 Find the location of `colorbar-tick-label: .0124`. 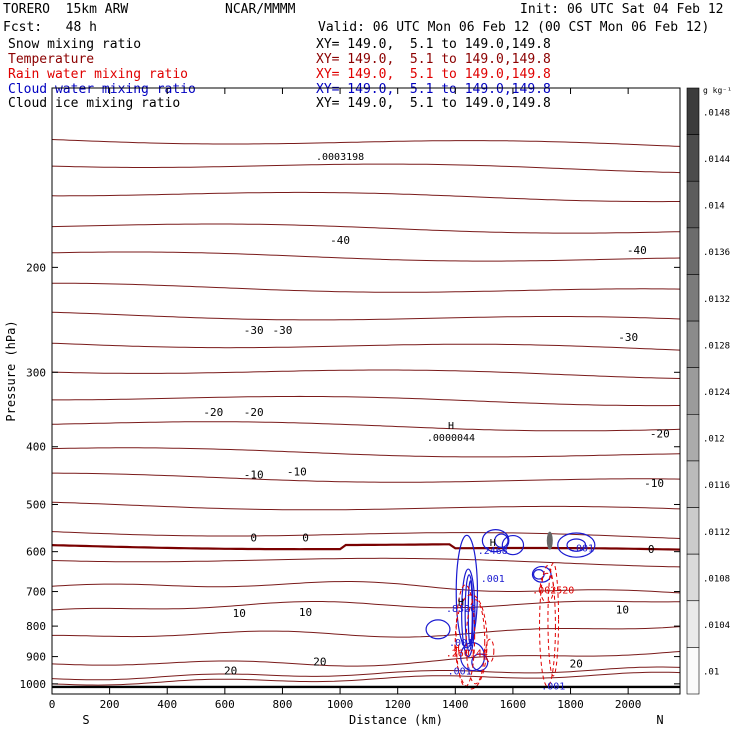

colorbar-tick-label: .0124 is located at coordinates (716, 393).